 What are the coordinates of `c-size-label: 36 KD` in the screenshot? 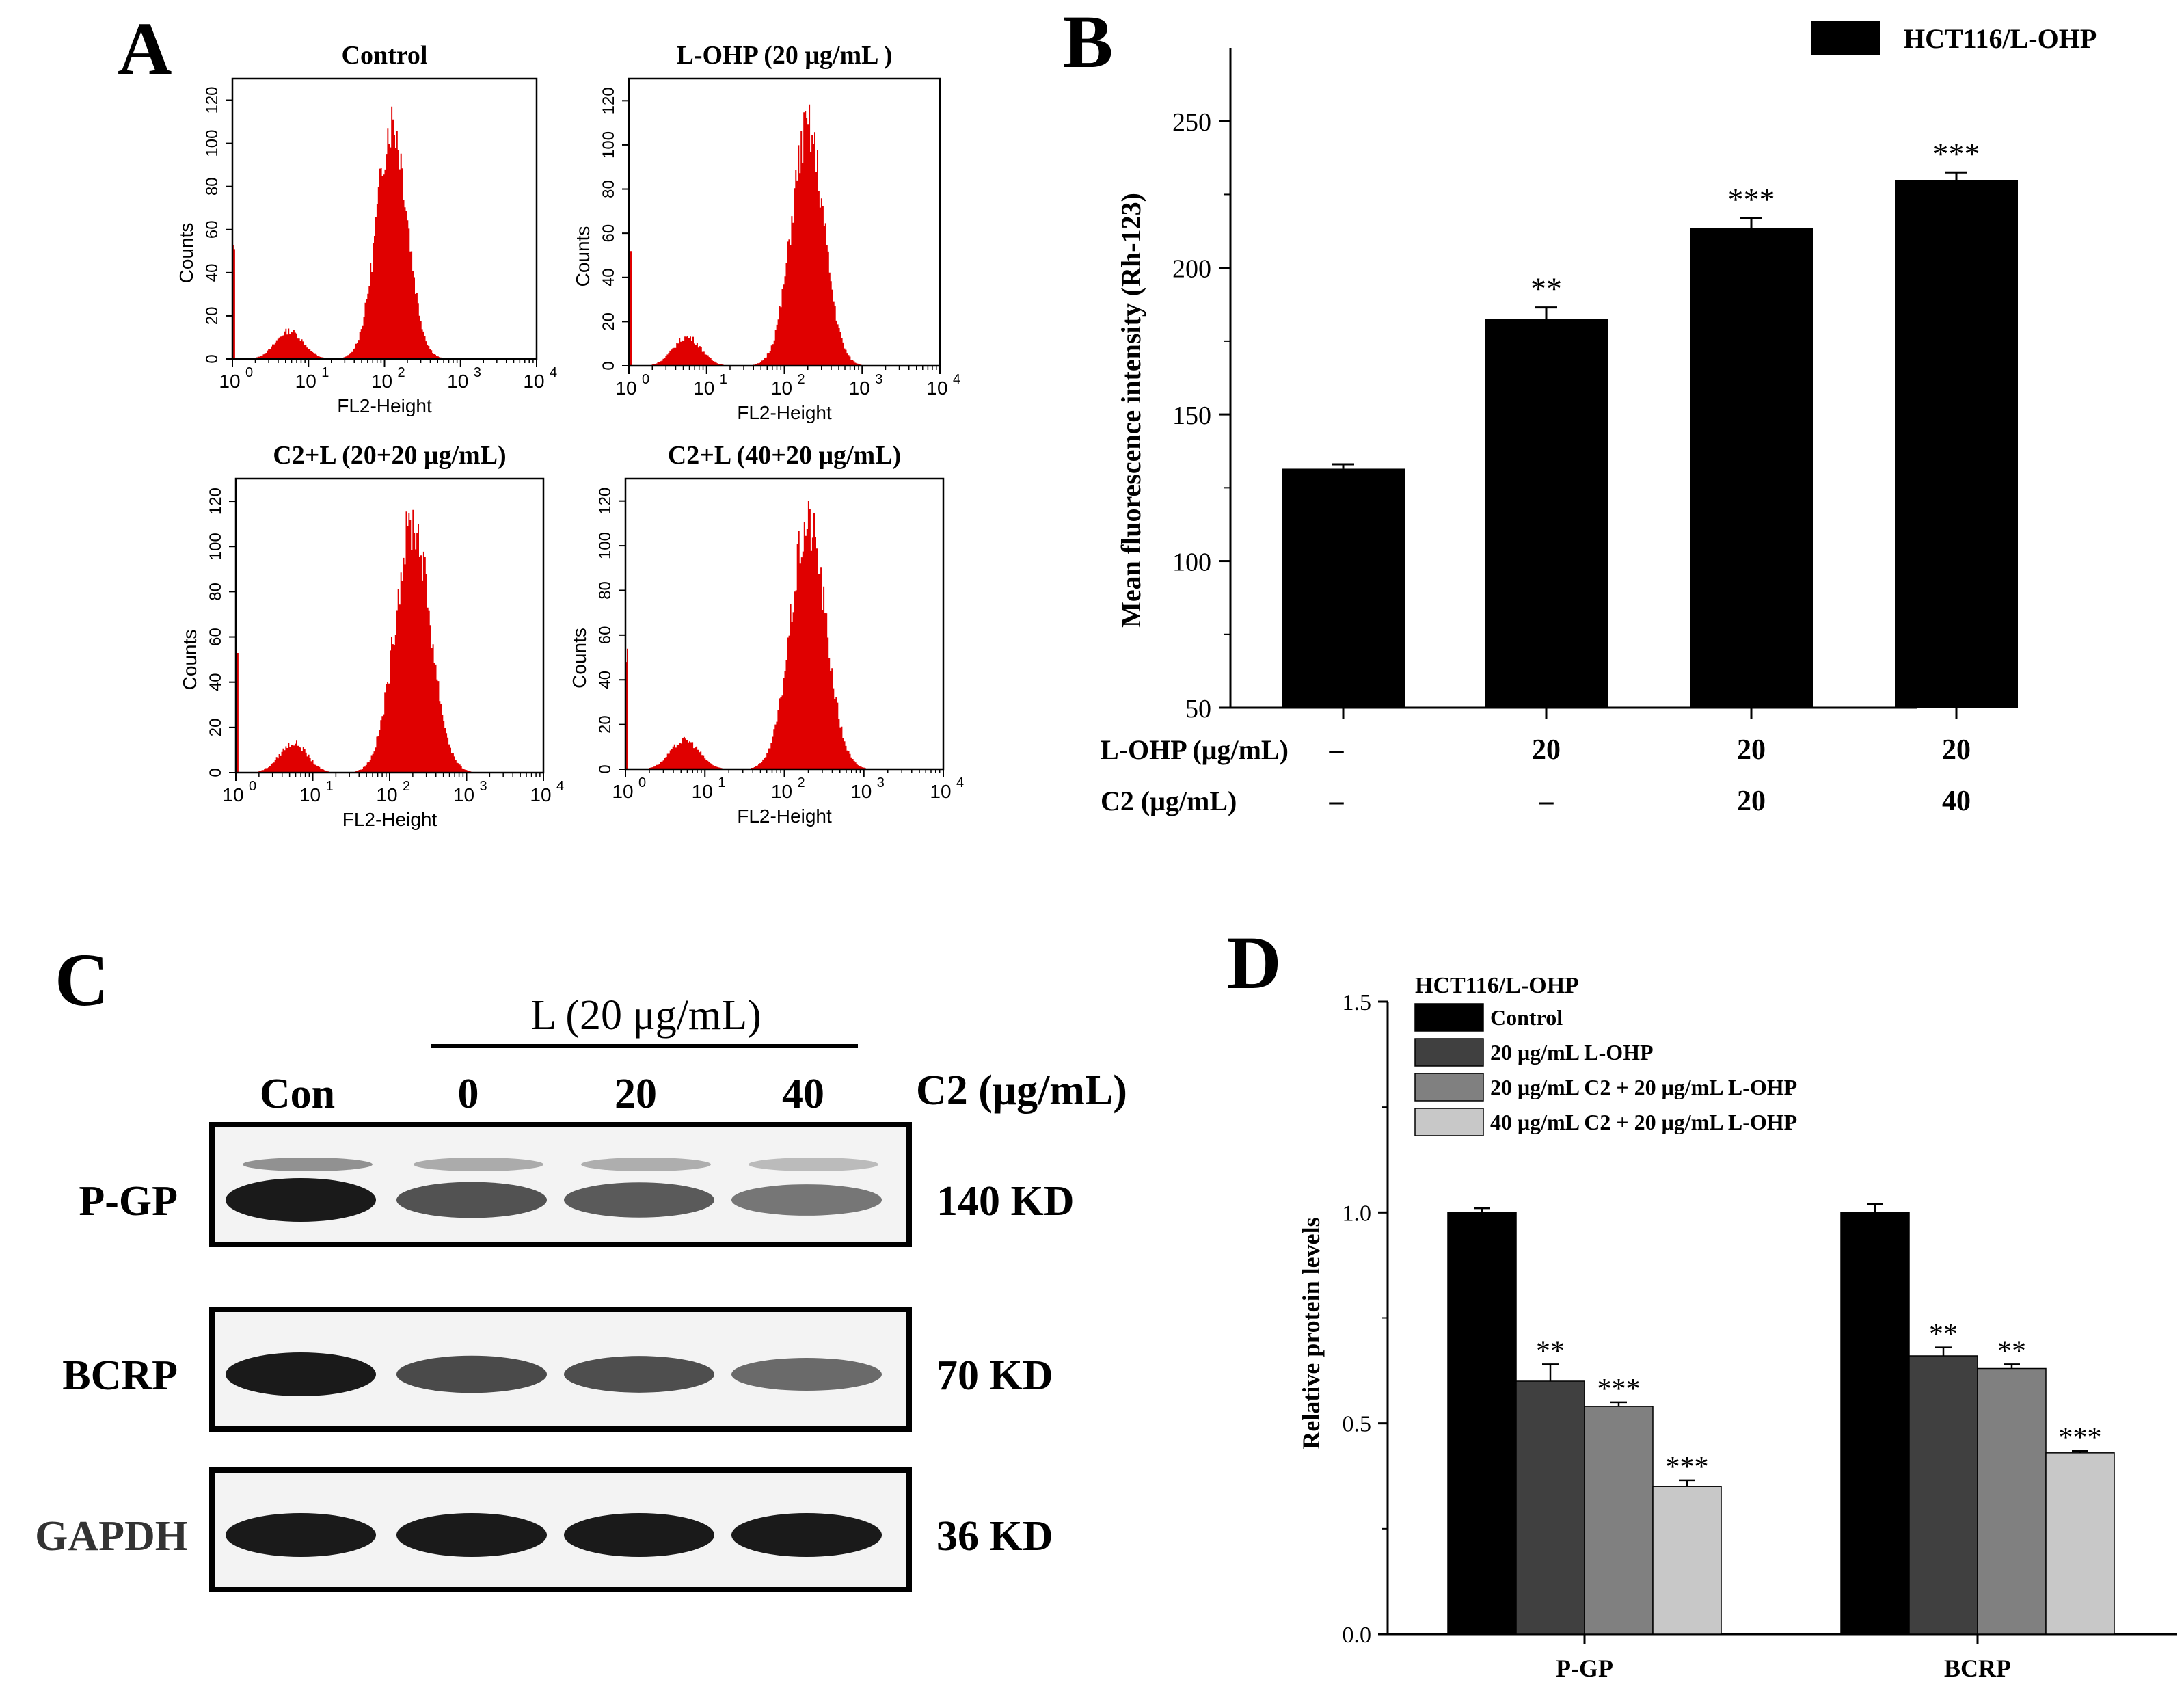 It's located at (994, 1536).